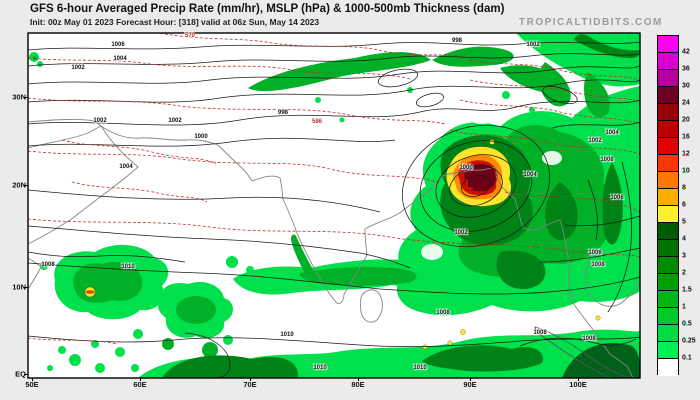 This screenshot has height=400, width=700. What do you see at coordinates (32, 384) in the screenshot?
I see `lon-tick-label: 50E` at bounding box center [32, 384].